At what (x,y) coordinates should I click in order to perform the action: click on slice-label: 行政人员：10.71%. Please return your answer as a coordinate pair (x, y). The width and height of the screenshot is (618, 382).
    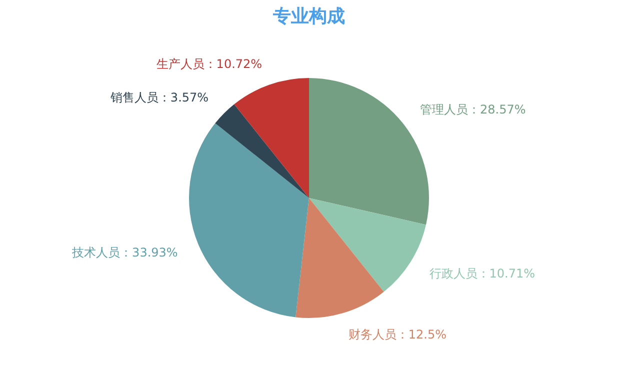
    Looking at the image, I should click on (482, 273).